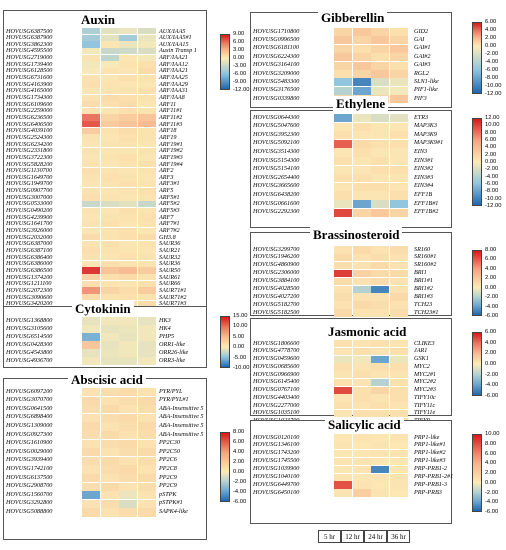 The height and width of the screenshot is (550, 506). Describe the element at coordinates (276, 73) in the screenshot. I see `gene-id: HOVUSG3209000` at that location.